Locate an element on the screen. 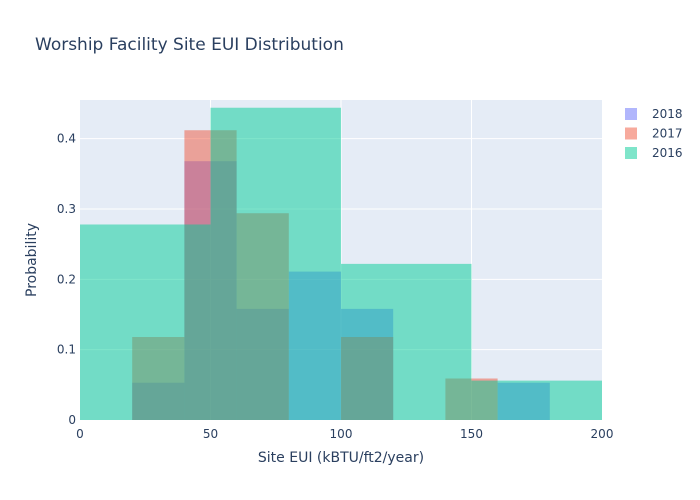 The height and width of the screenshot is (500, 700). x-tick-label: 0 is located at coordinates (80, 434).